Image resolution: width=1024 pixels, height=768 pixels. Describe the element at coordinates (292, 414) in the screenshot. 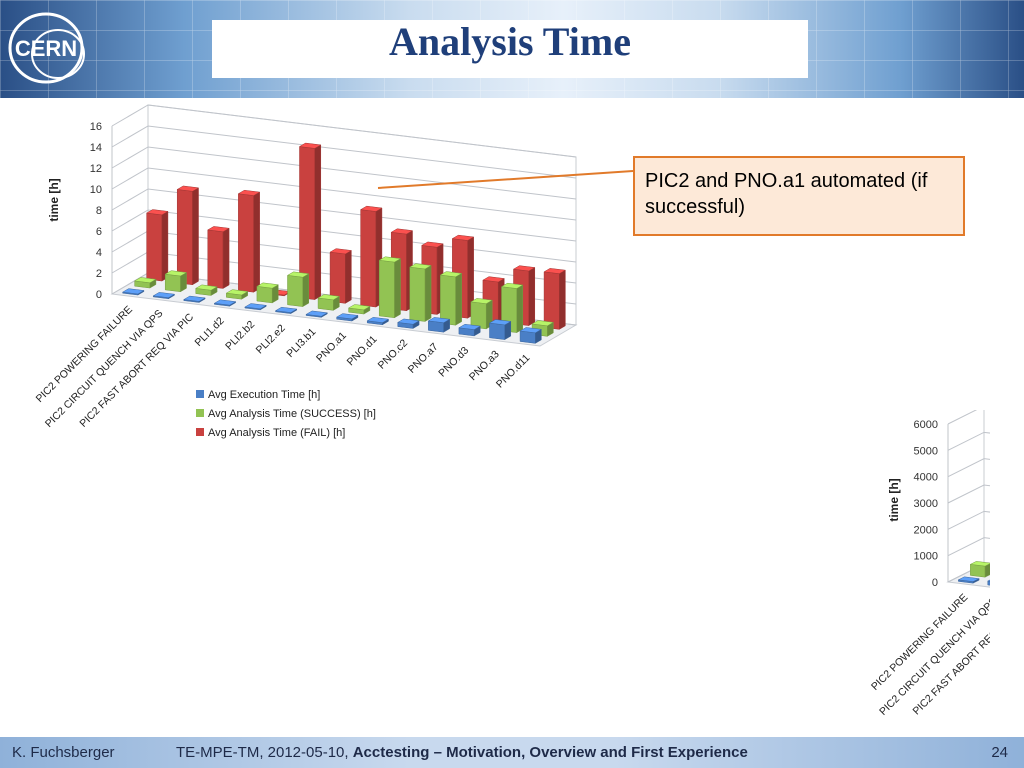

I see `legend-label: Avg Analysis Time (SUCCESS) [h]` at that location.